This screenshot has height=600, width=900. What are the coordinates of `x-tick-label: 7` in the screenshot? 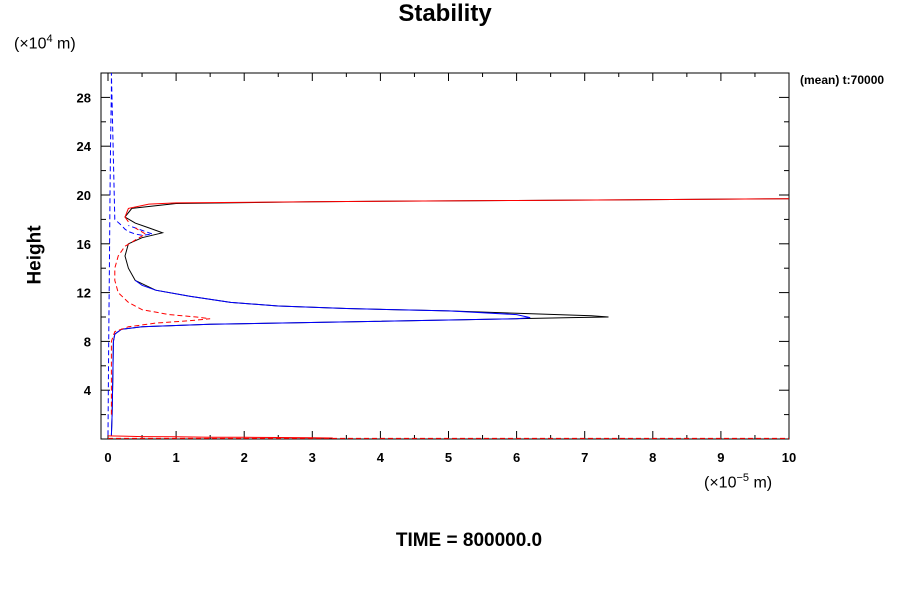 It's located at (584, 457).